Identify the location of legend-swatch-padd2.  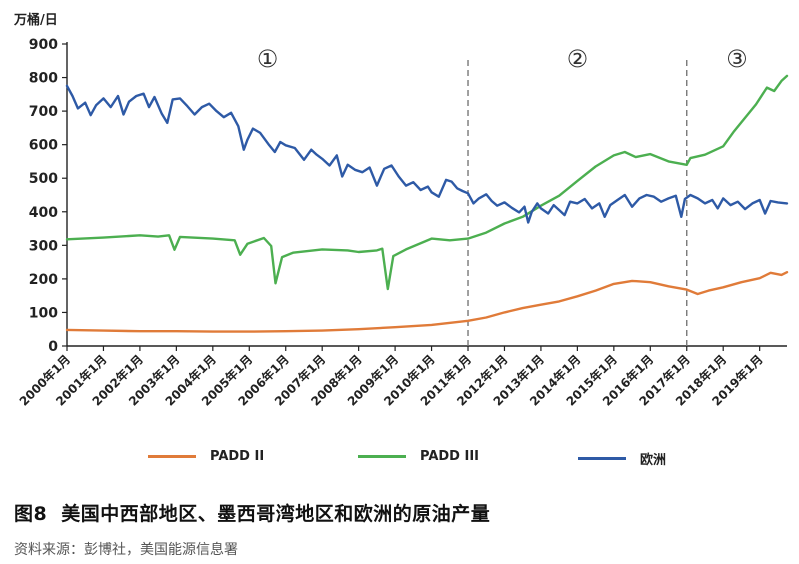
(172, 456).